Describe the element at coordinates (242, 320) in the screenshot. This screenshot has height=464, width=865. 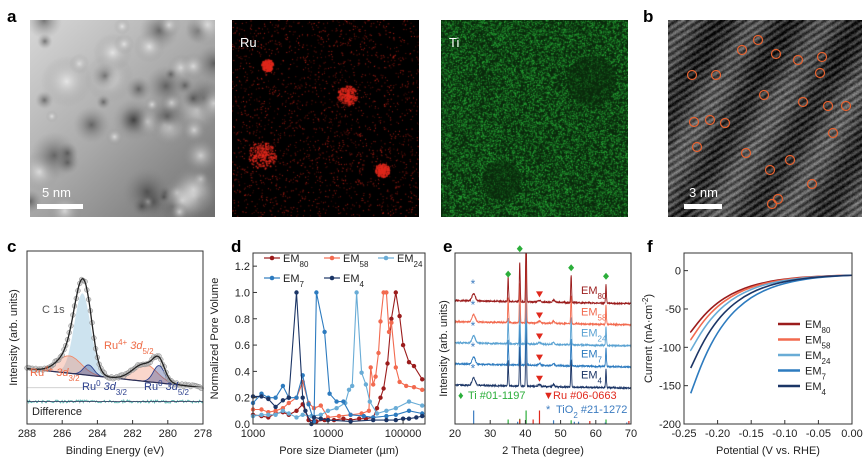
I see `y-tick-label: 0.8` at that location.